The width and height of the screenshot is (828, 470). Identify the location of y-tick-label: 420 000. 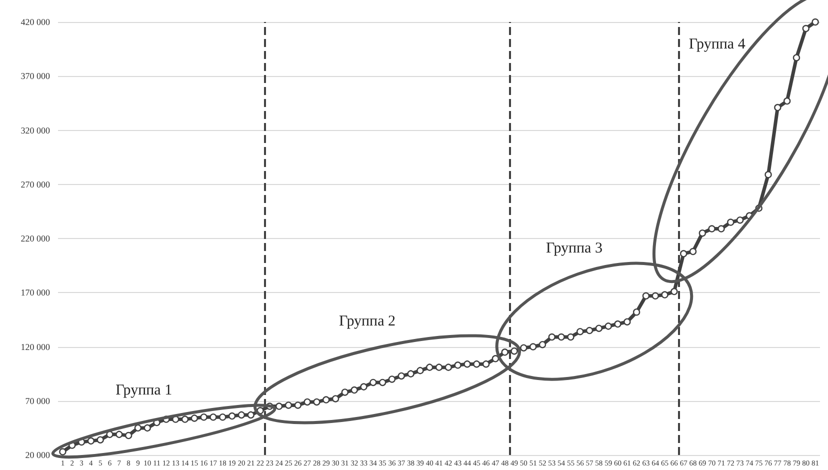
(35, 22).